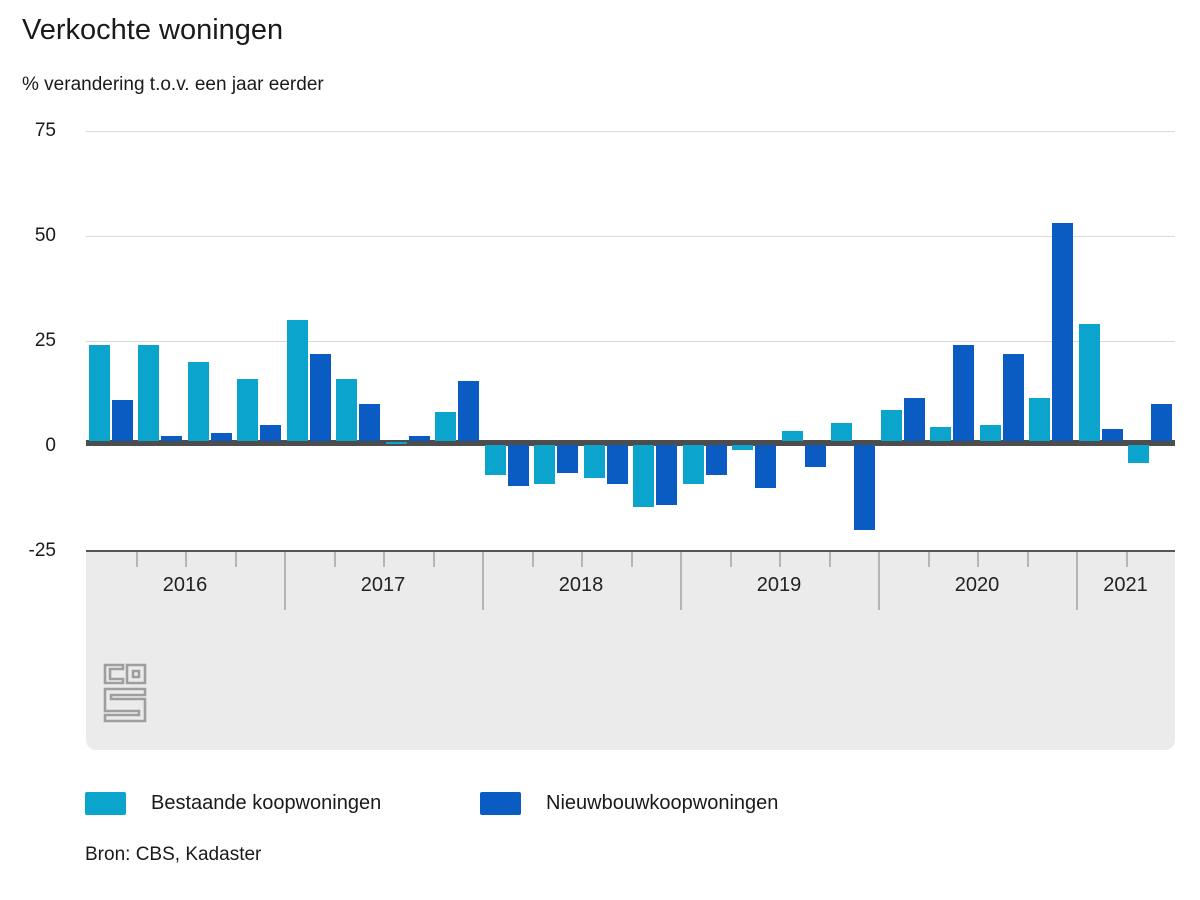 The width and height of the screenshot is (1200, 900). I want to click on bar-nieuwbouwkoopwoningen-2017-q2, so click(369, 422).